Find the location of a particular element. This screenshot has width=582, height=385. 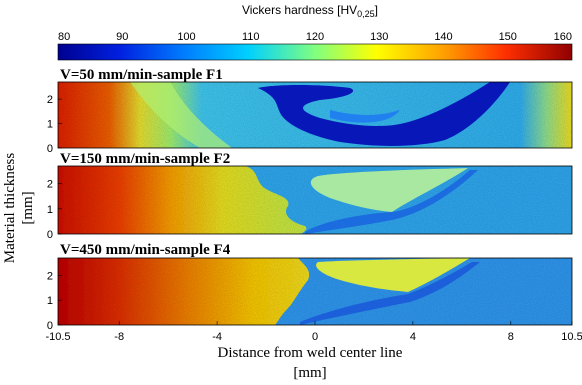

y-axis-label: Material thickness is located at coordinates (10, 208).